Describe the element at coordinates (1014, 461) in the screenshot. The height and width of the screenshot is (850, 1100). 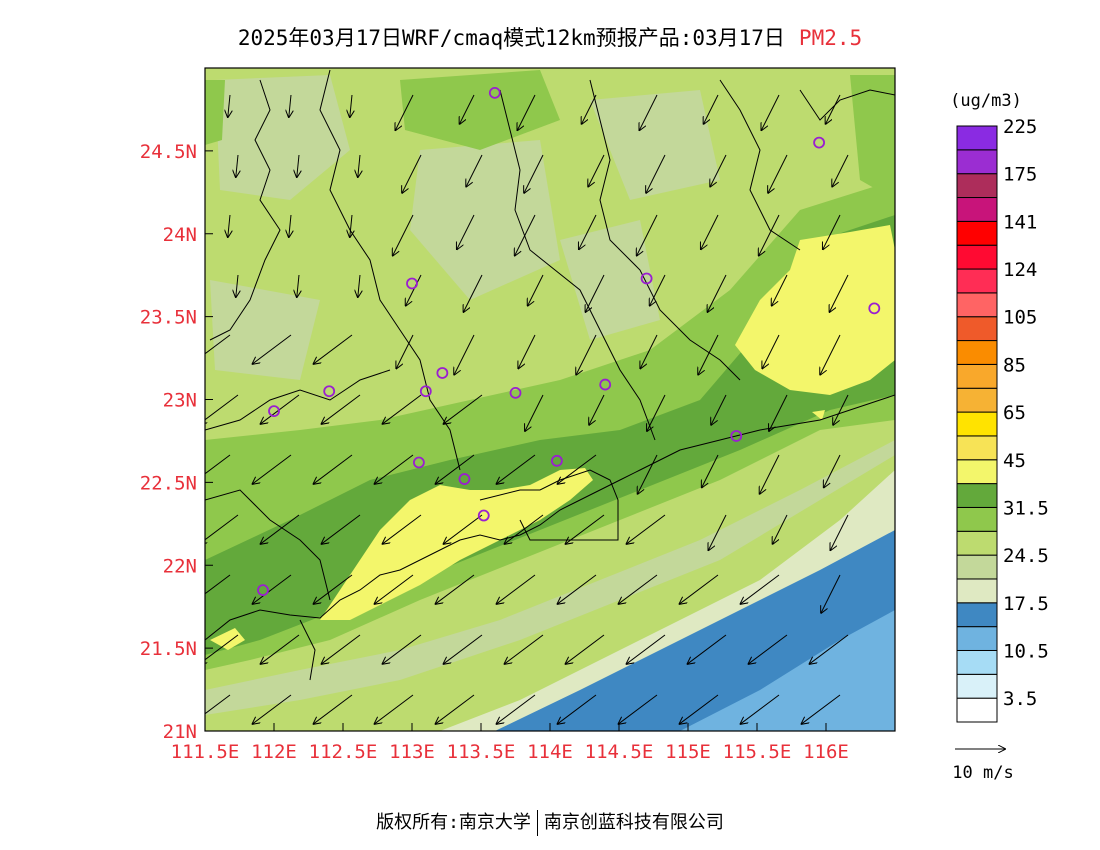
I see `legend-label: 45` at that location.